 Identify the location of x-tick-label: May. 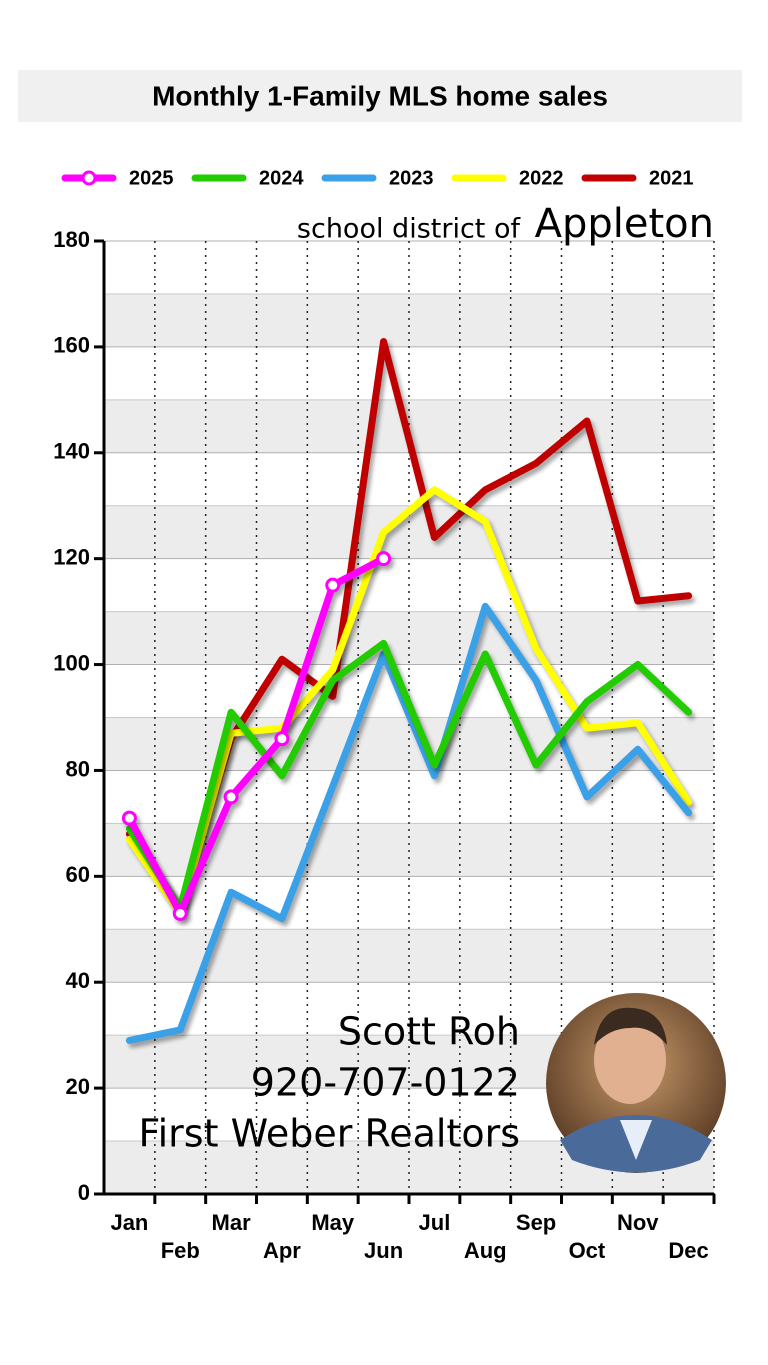
(333, 1222).